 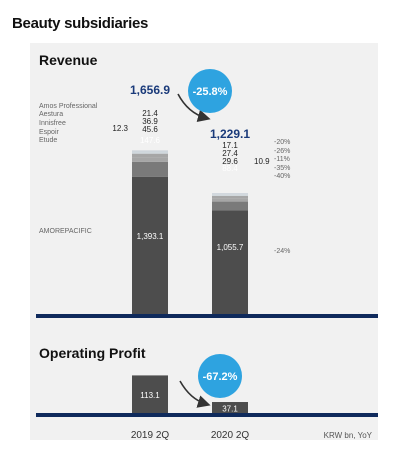 I want to click on category-label-0: 2019 2Q, so click(x=150, y=435).